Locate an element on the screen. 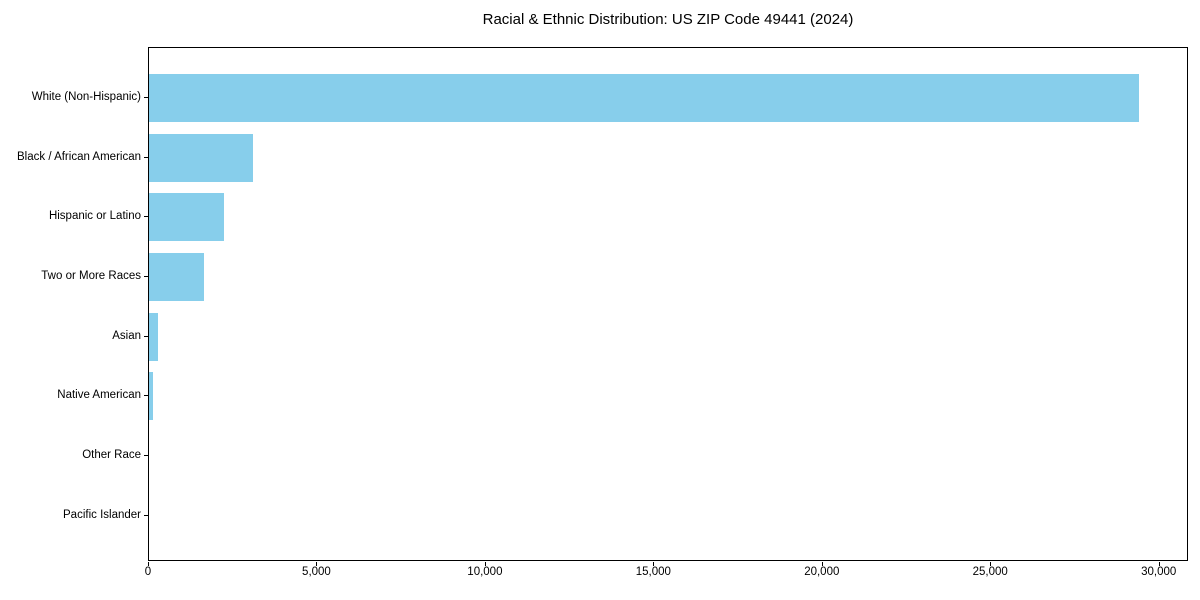 This screenshot has width=1200, height=600. x-tick-label-10000: 10,000 is located at coordinates (485, 572).